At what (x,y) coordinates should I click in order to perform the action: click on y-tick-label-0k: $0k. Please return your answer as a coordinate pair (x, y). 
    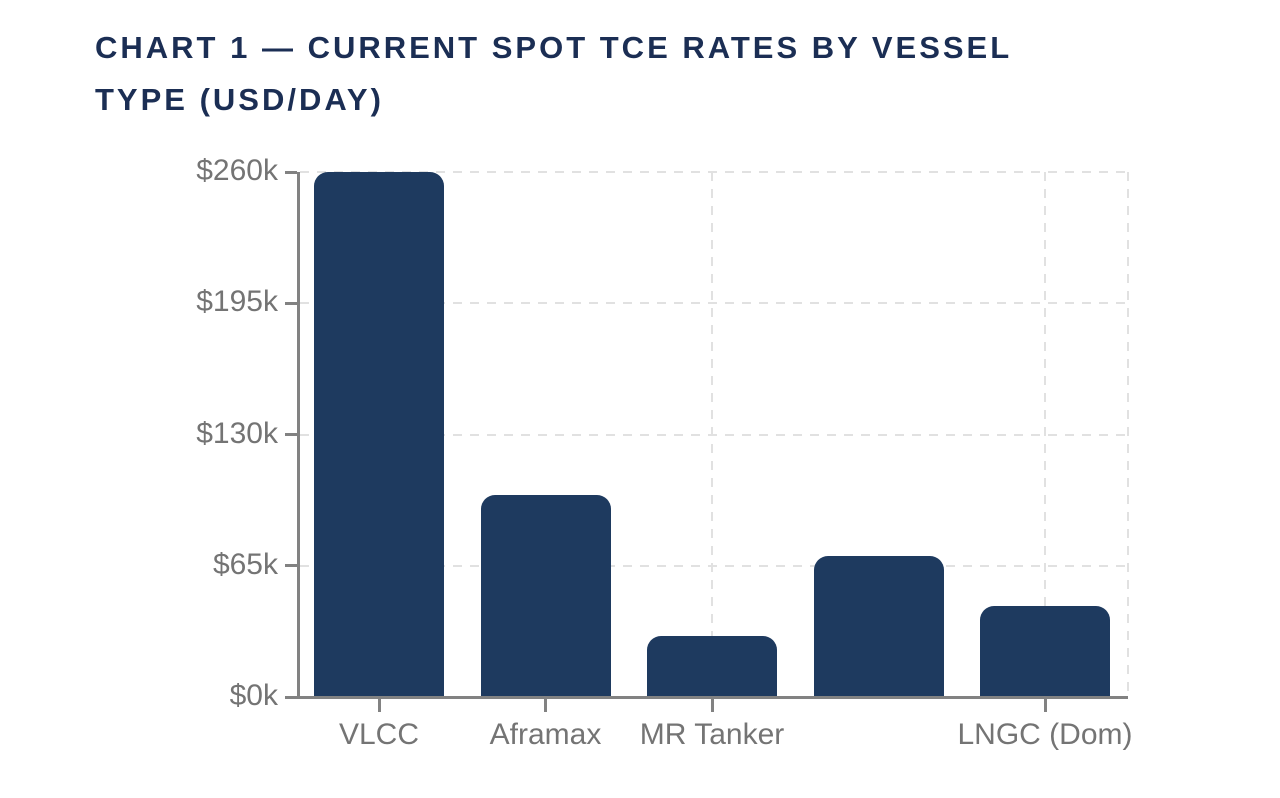
    Looking at the image, I should click on (253, 695).